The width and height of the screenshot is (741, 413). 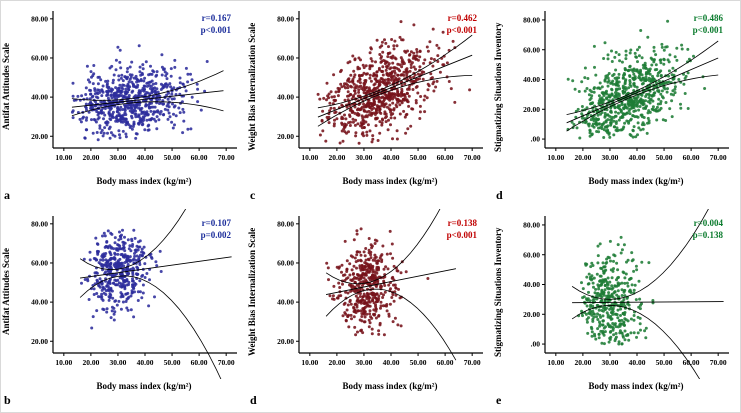 What do you see at coordinates (253, 195) in the screenshot?
I see `panel-letter: c` at bounding box center [253, 195].